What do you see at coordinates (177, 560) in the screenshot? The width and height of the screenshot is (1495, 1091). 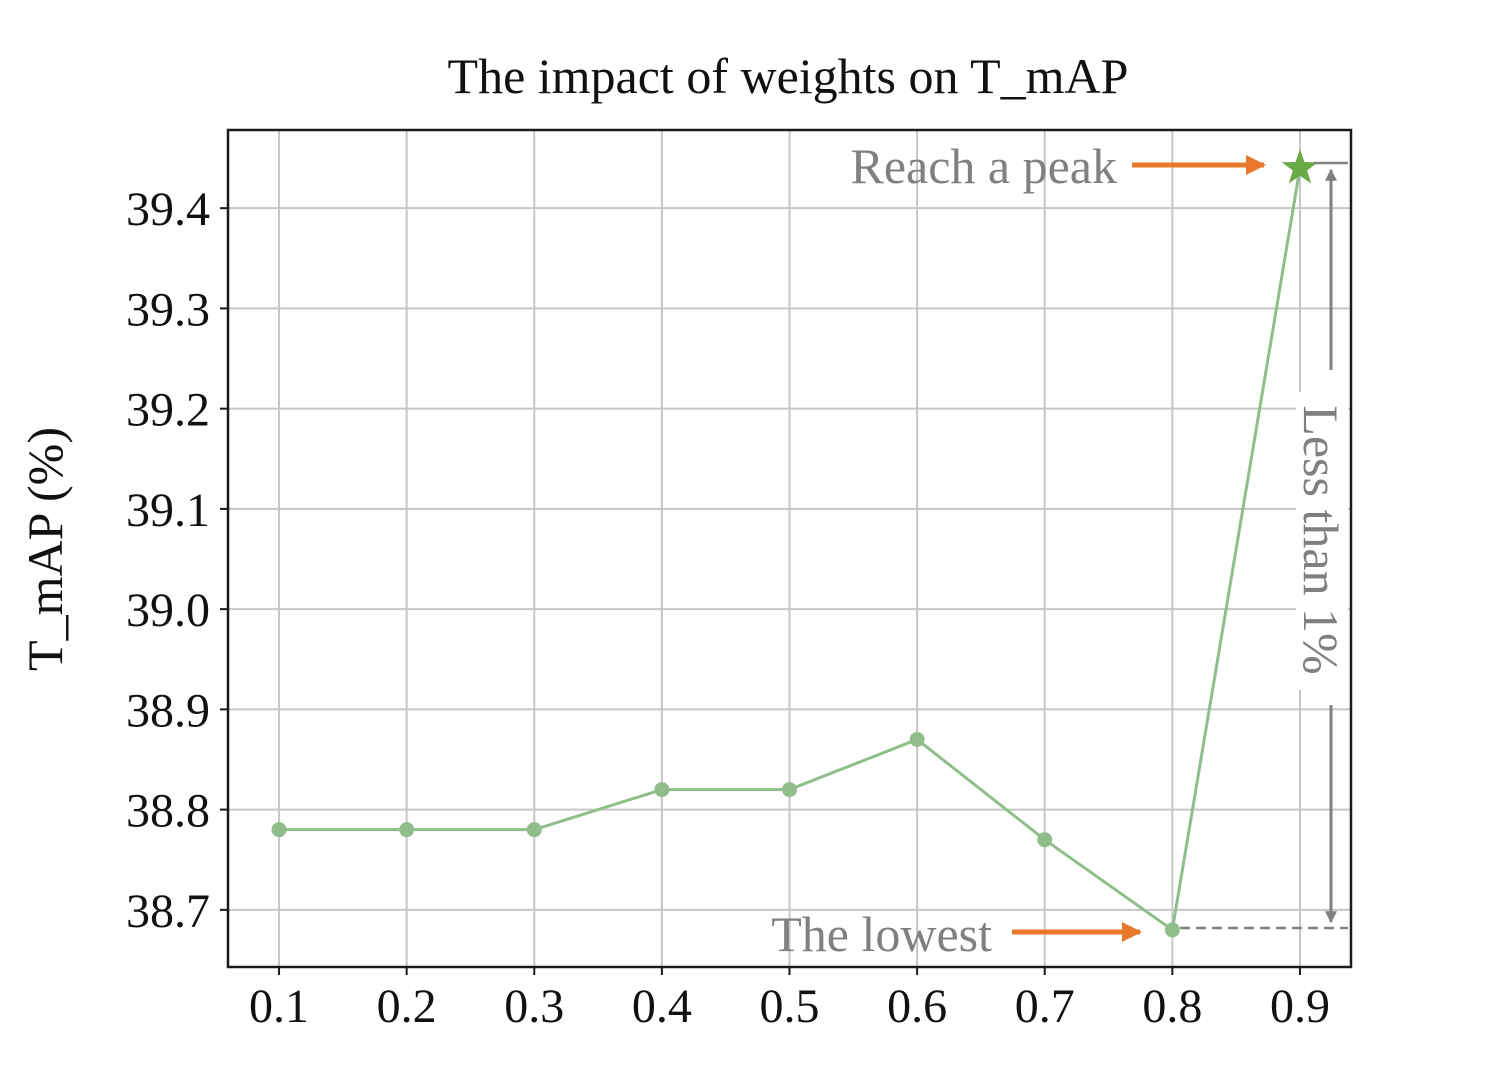 I see `y-tick-labels: 38.7 38.8 38.9 39.0 39.1 39.2 39.3 39.4` at bounding box center [177, 560].